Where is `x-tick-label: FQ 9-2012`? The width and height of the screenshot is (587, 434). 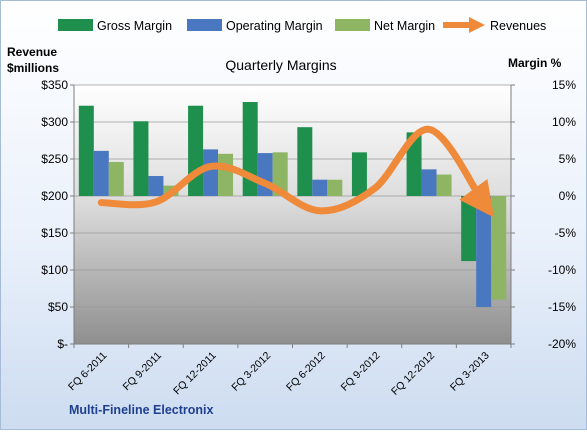
x-tick-label: FQ 9-2012 is located at coordinates (361, 372).